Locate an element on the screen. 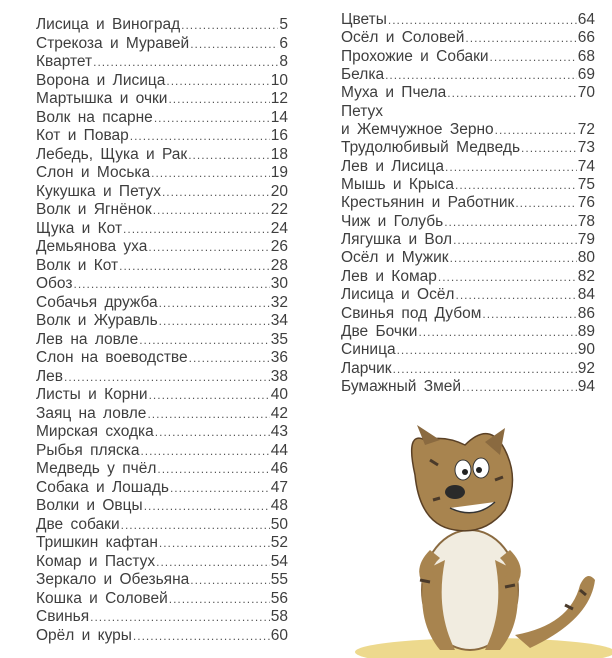 The height and width of the screenshot is (658, 612). toc-entry-title: Две Бочки is located at coordinates (379, 331).